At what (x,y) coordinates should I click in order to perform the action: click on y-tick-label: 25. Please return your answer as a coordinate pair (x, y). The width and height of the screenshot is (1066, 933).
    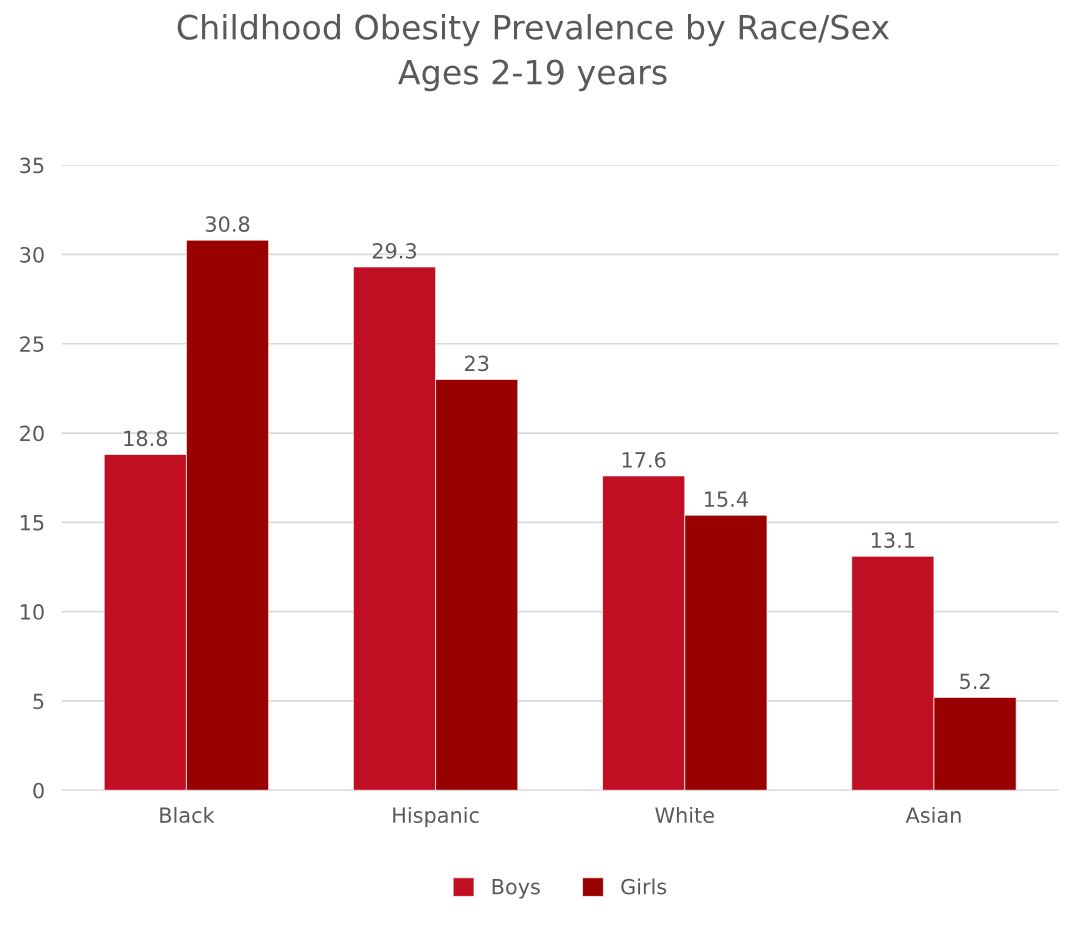
    Looking at the image, I should click on (32, 344).